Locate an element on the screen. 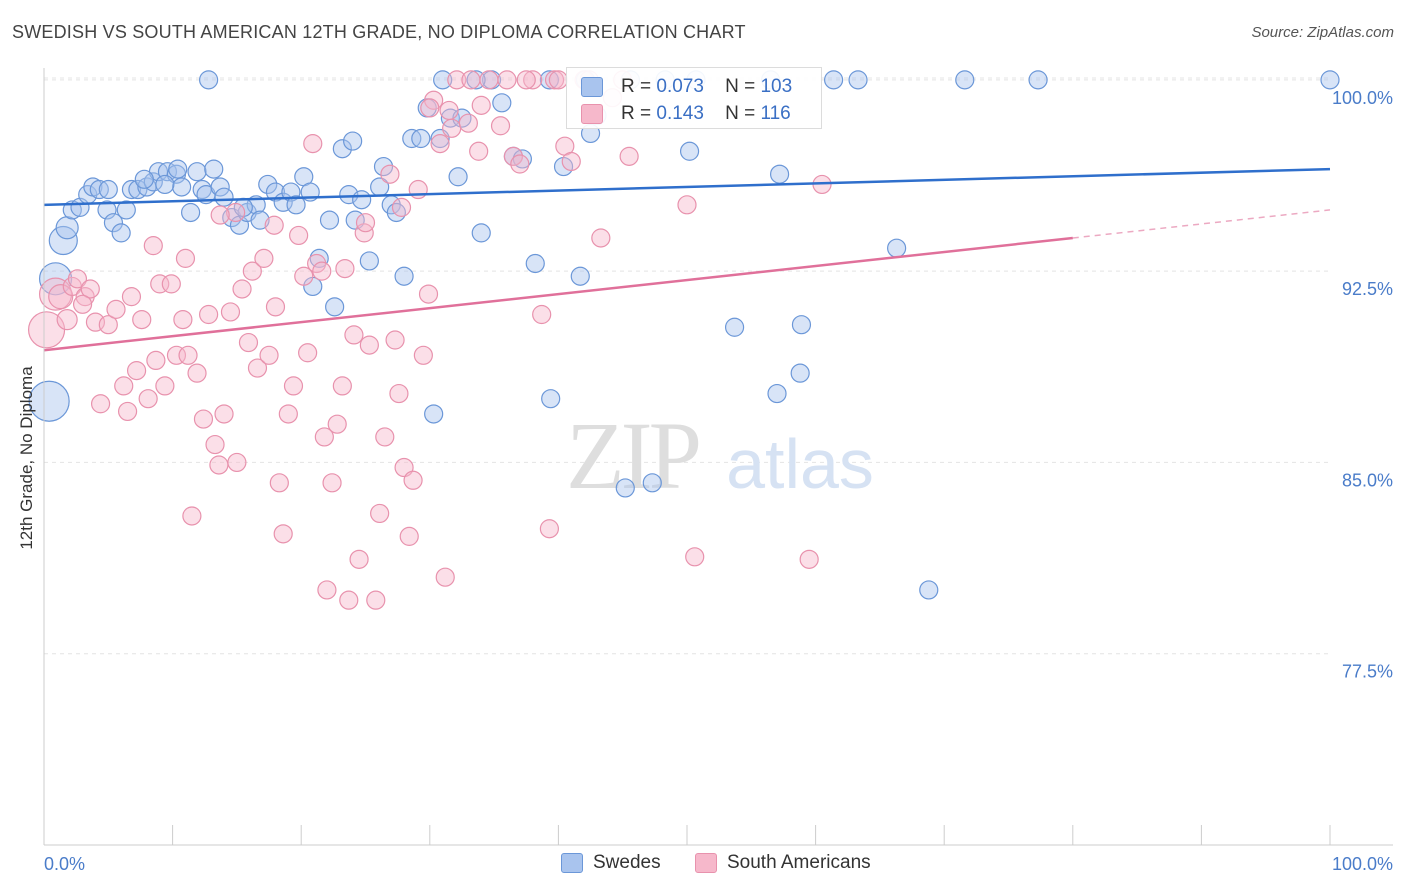  stats-n-label: N = is located at coordinates (740, 86).